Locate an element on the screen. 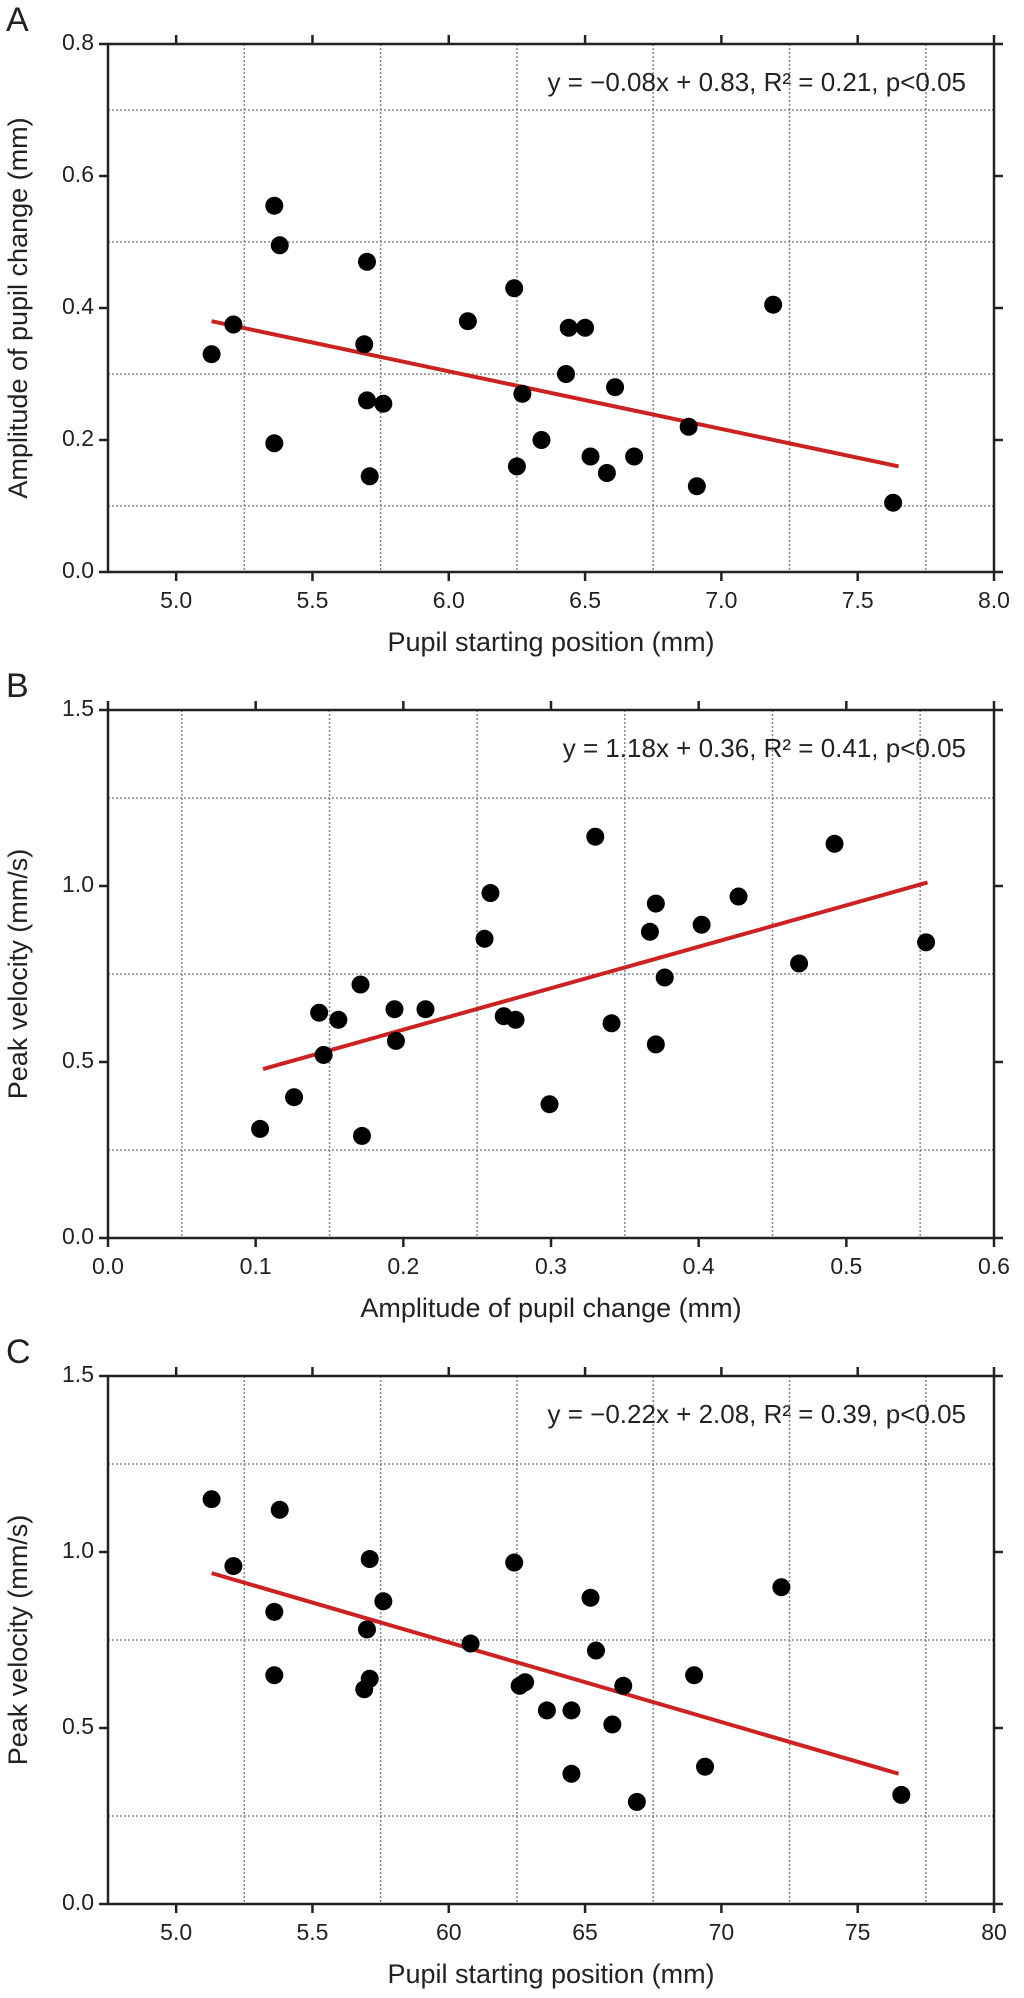 Image resolution: width=1024 pixels, height=1998 pixels. y-tick-label: 0.6 is located at coordinates (78, 174).